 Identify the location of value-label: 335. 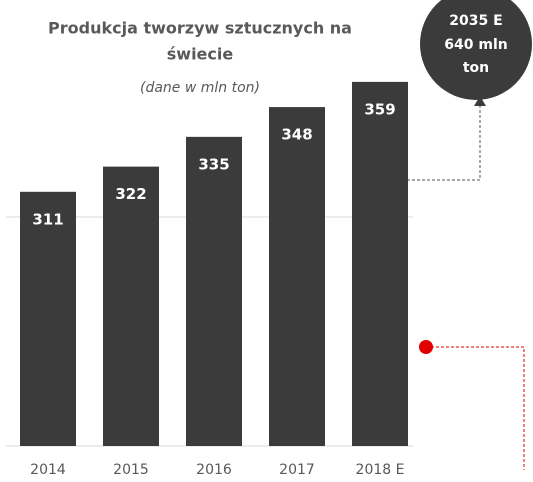
(213, 164).